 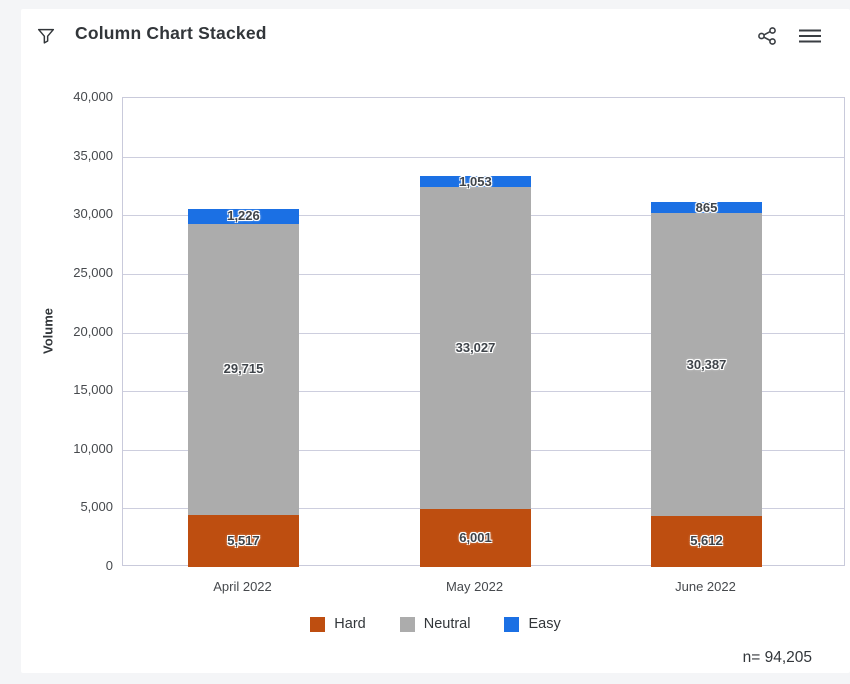 What do you see at coordinates (93, 272) in the screenshot?
I see `y-tick-label: 25,000` at bounding box center [93, 272].